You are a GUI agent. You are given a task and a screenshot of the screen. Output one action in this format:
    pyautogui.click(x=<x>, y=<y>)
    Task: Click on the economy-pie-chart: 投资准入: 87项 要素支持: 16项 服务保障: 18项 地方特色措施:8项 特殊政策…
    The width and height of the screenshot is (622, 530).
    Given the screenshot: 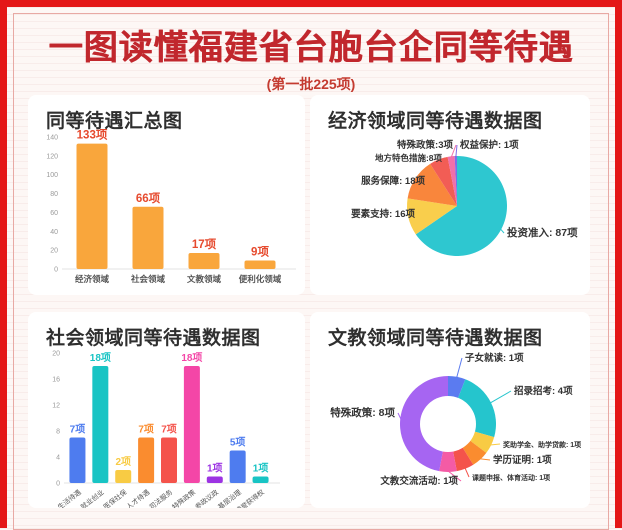 What is the action you would take?
    pyautogui.click(x=450, y=212)
    